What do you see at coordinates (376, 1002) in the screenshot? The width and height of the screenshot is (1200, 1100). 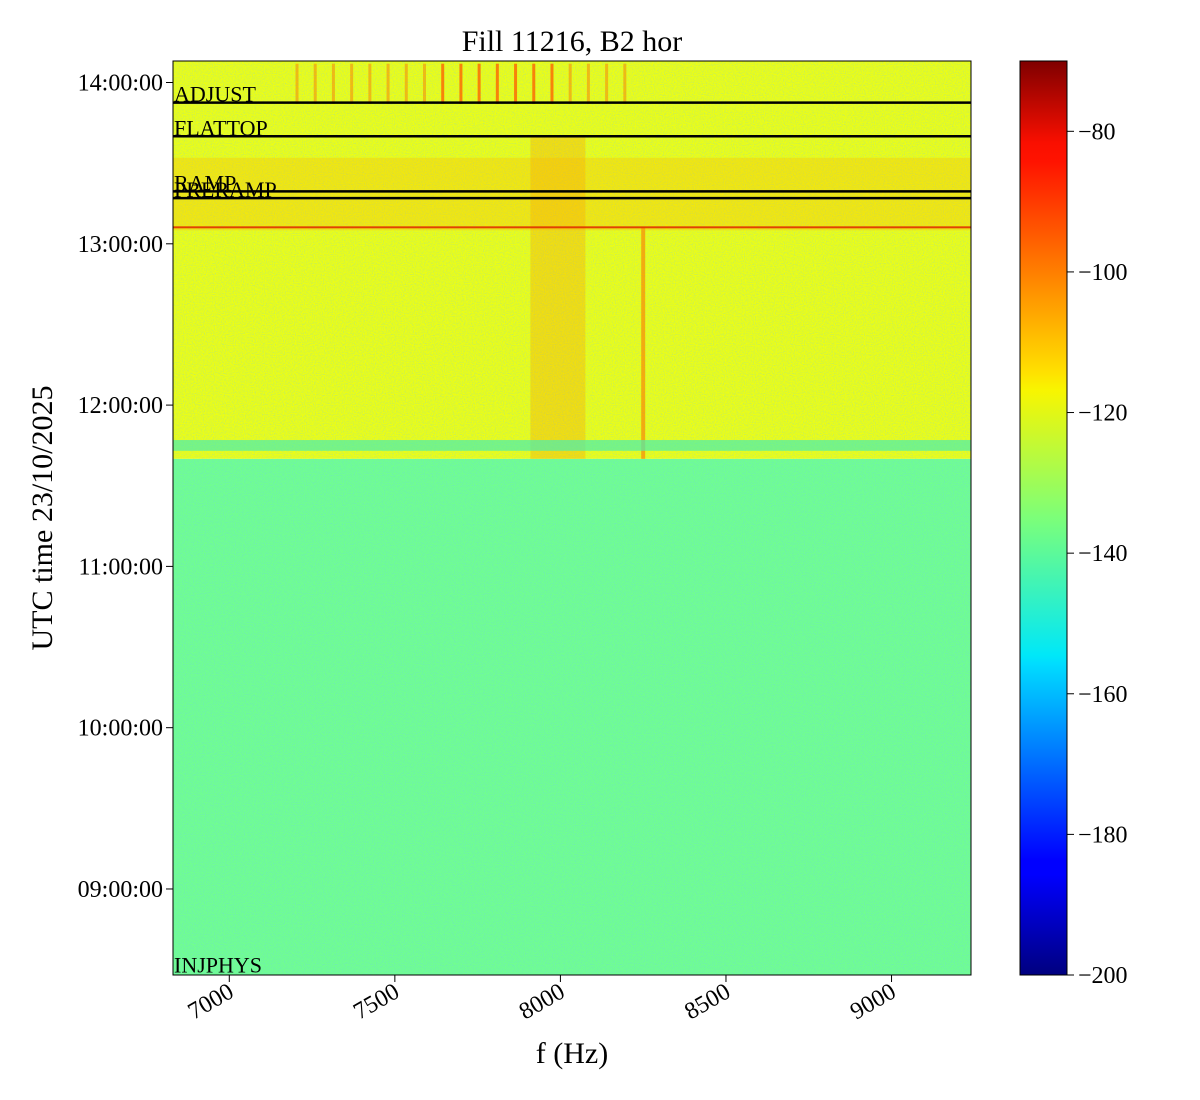 I see `x-tick-label: 7500` at bounding box center [376, 1002].